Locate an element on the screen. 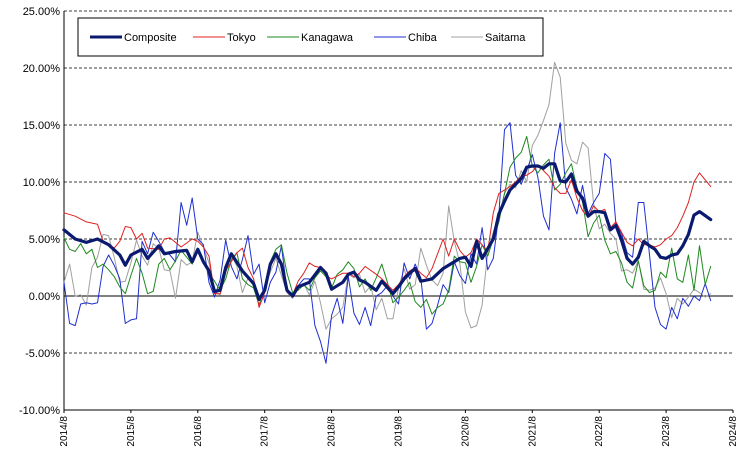 This screenshot has height=460, width=745. x-tick-label: 2019/8 is located at coordinates (399, 431).